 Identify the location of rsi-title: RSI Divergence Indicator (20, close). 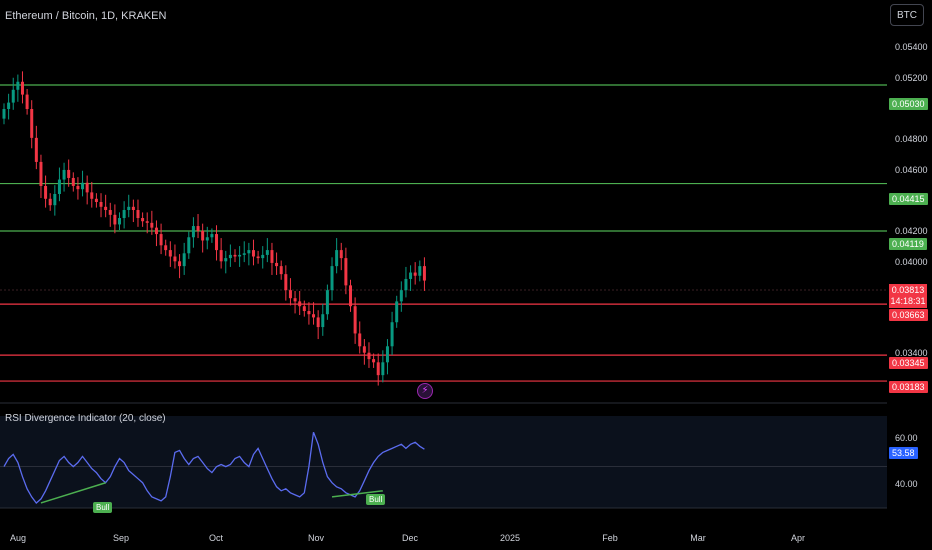
(85, 418).